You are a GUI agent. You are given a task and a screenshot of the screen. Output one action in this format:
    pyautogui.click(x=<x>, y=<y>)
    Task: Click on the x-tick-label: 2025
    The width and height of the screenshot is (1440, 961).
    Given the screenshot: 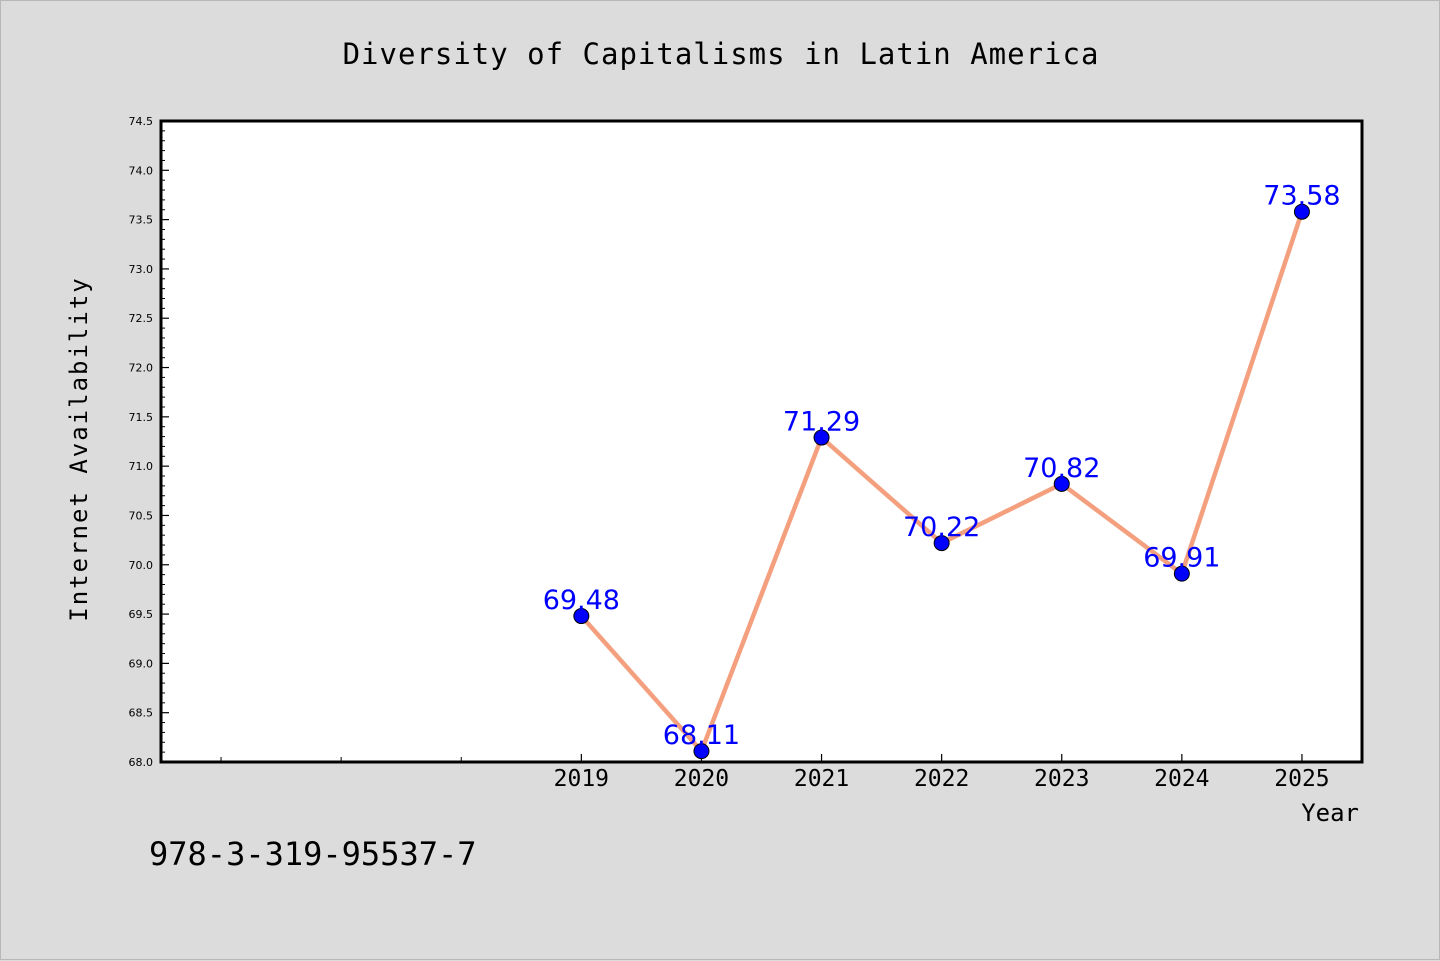 What is the action you would take?
    pyautogui.click(x=1301, y=779)
    